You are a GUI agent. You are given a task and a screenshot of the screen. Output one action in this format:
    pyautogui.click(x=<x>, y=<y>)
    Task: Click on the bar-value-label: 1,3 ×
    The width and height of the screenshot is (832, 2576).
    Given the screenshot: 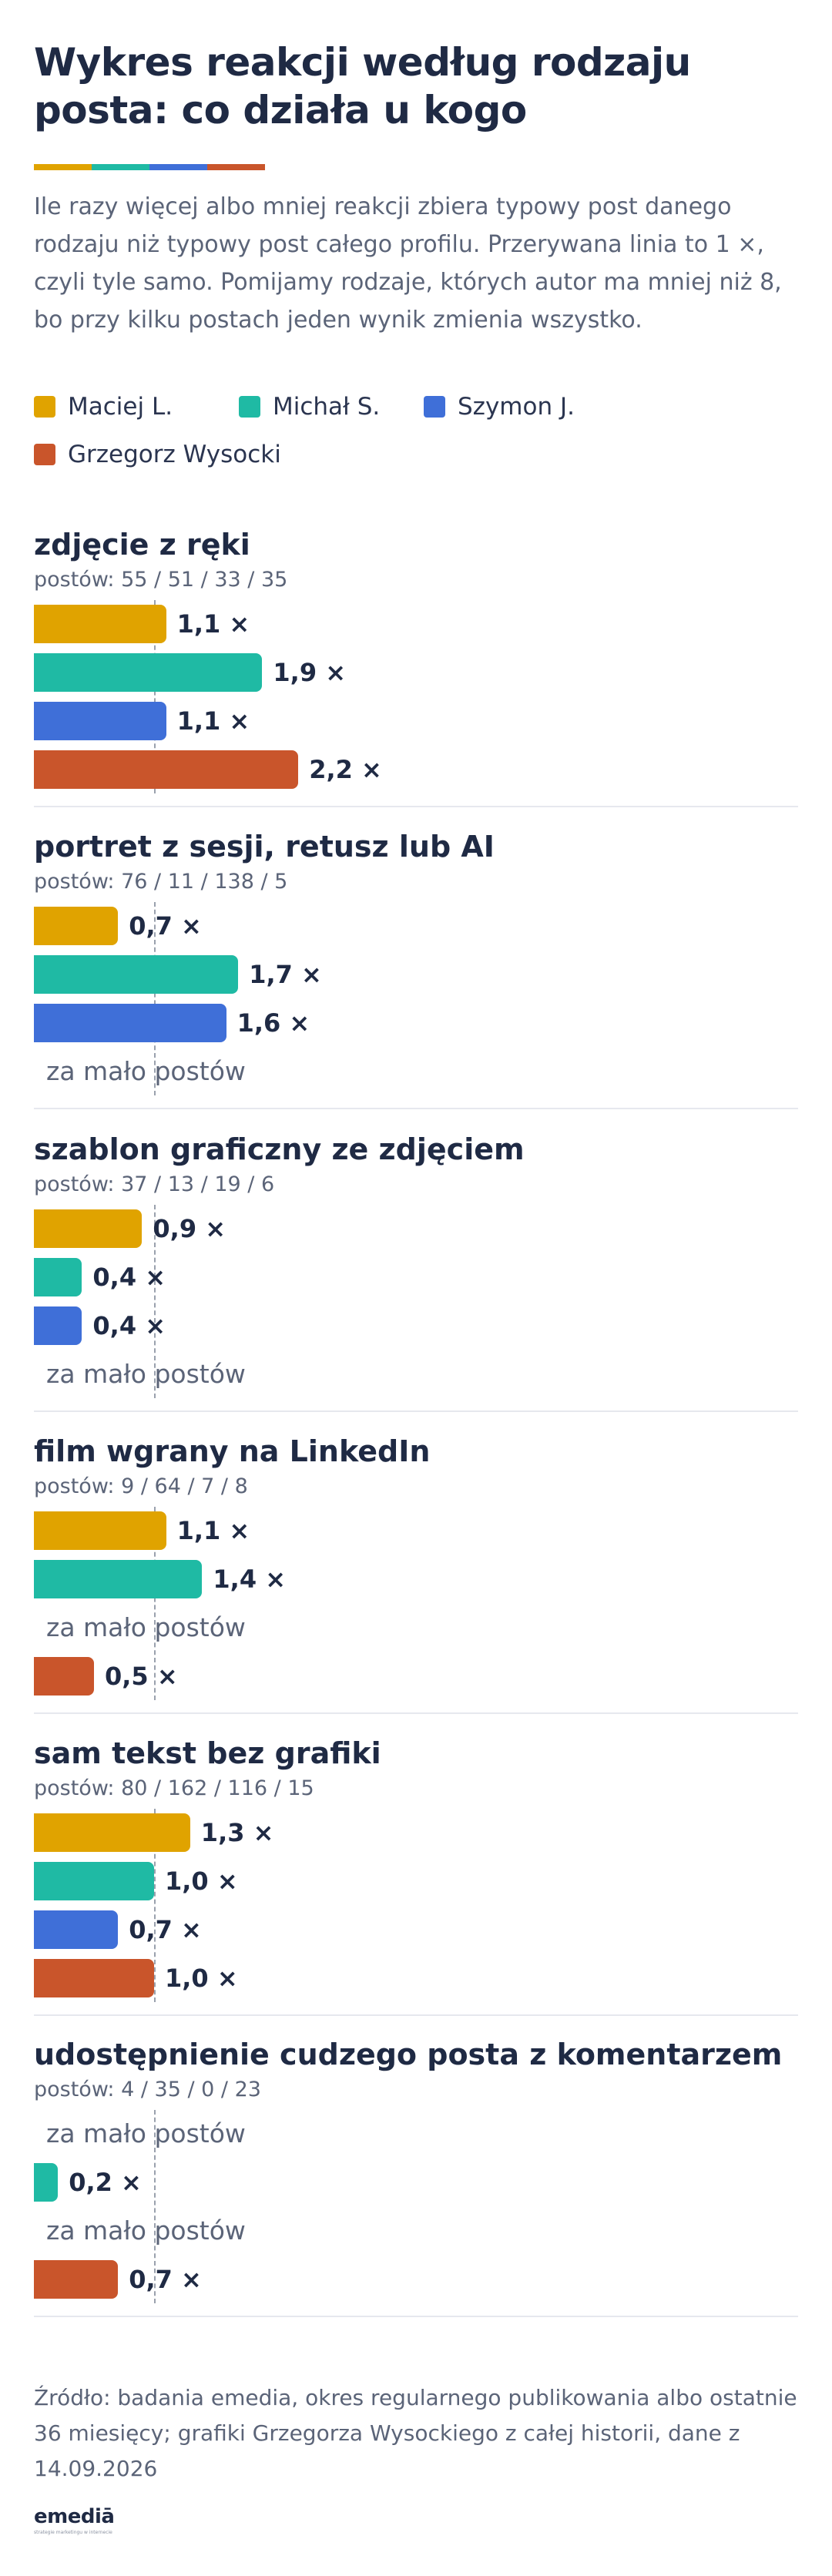 What is the action you would take?
    pyautogui.click(x=237, y=1832)
    